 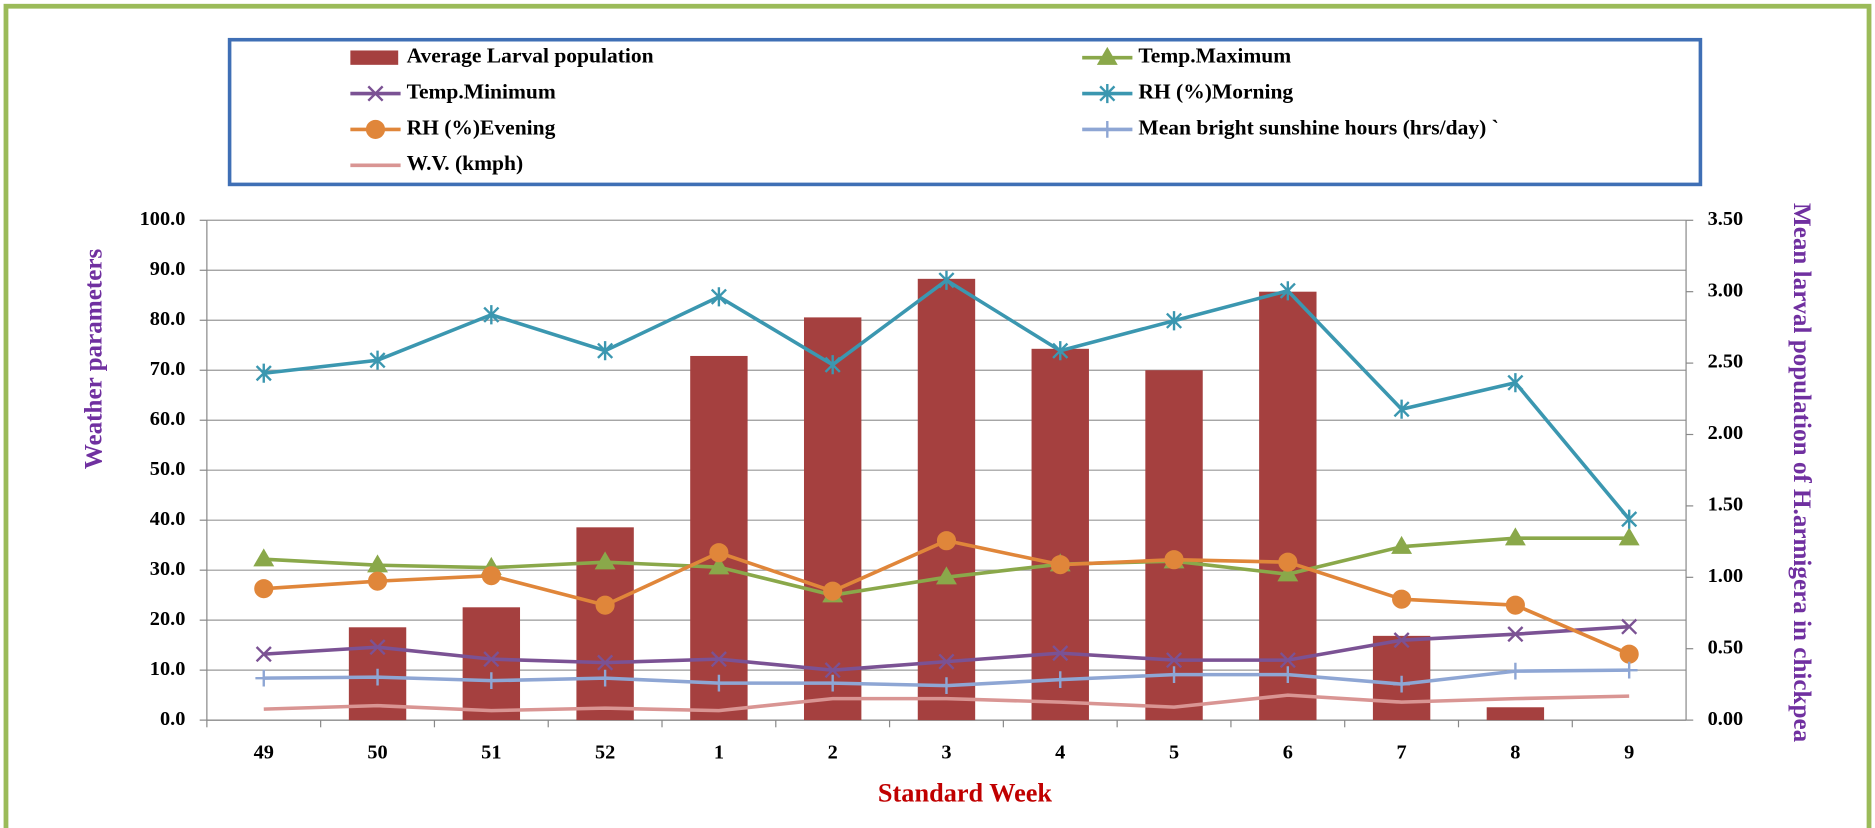 What do you see at coordinates (965, 792) in the screenshot?
I see `x-axis-title: Standard Week` at bounding box center [965, 792].